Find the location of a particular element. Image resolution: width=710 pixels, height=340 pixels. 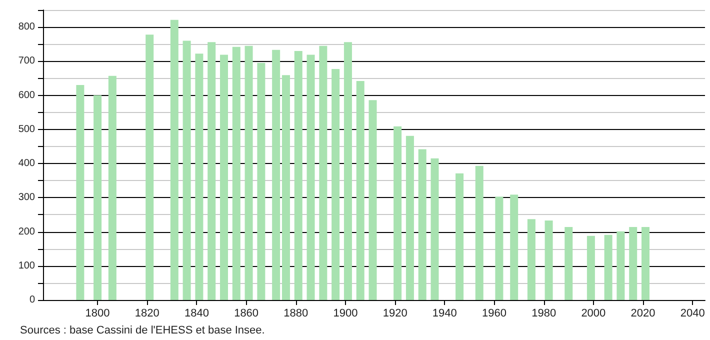

y-tick-label: 800 is located at coordinates (27, 27).